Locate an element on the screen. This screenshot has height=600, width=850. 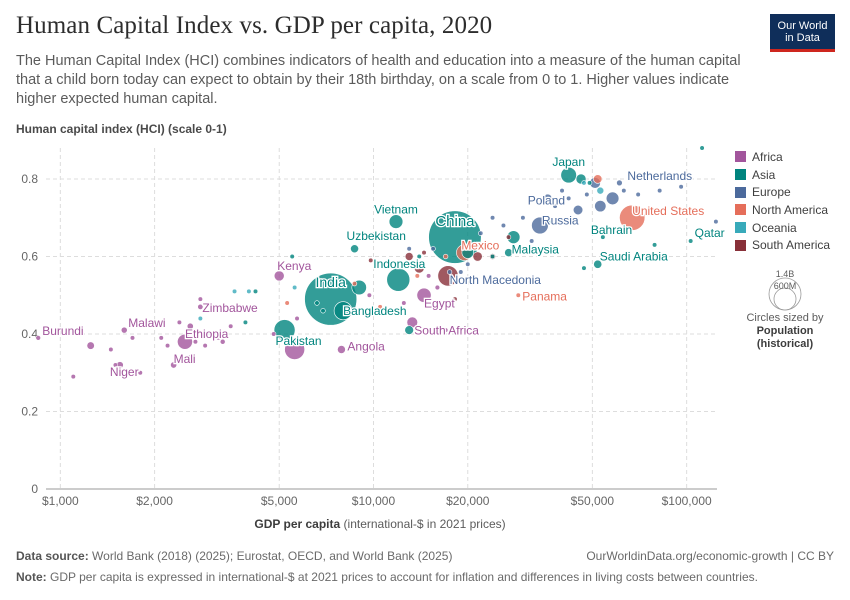
point-egypt is located at coordinates (424, 295).